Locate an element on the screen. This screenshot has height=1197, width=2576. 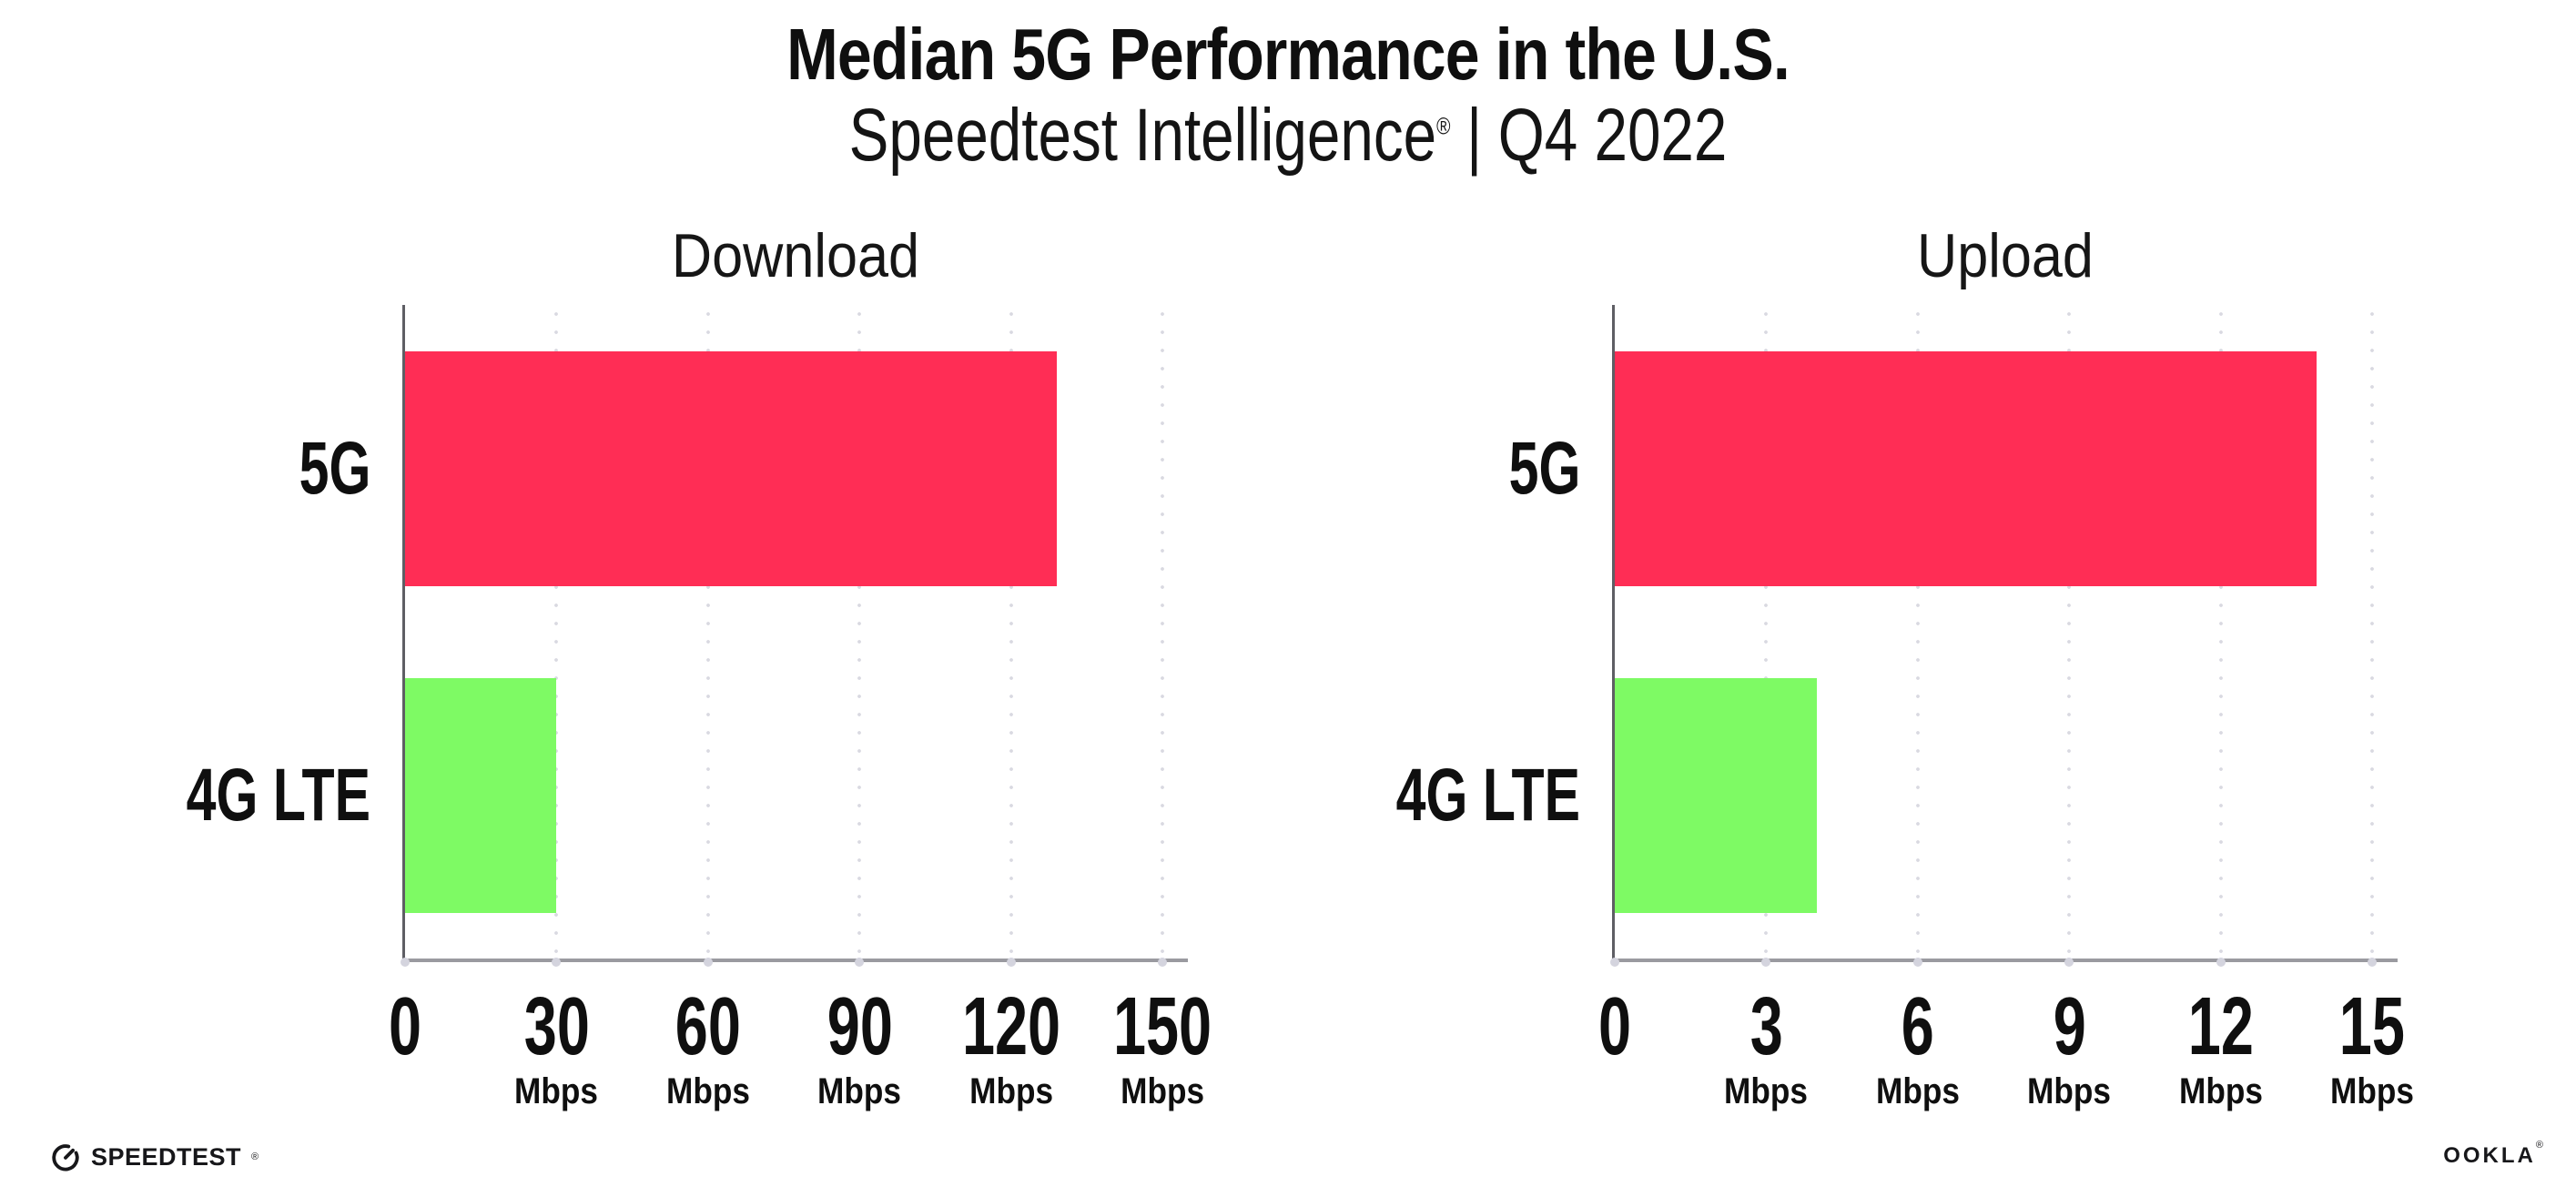
tick-label-60: 60 Mbps is located at coordinates (708, 1048).